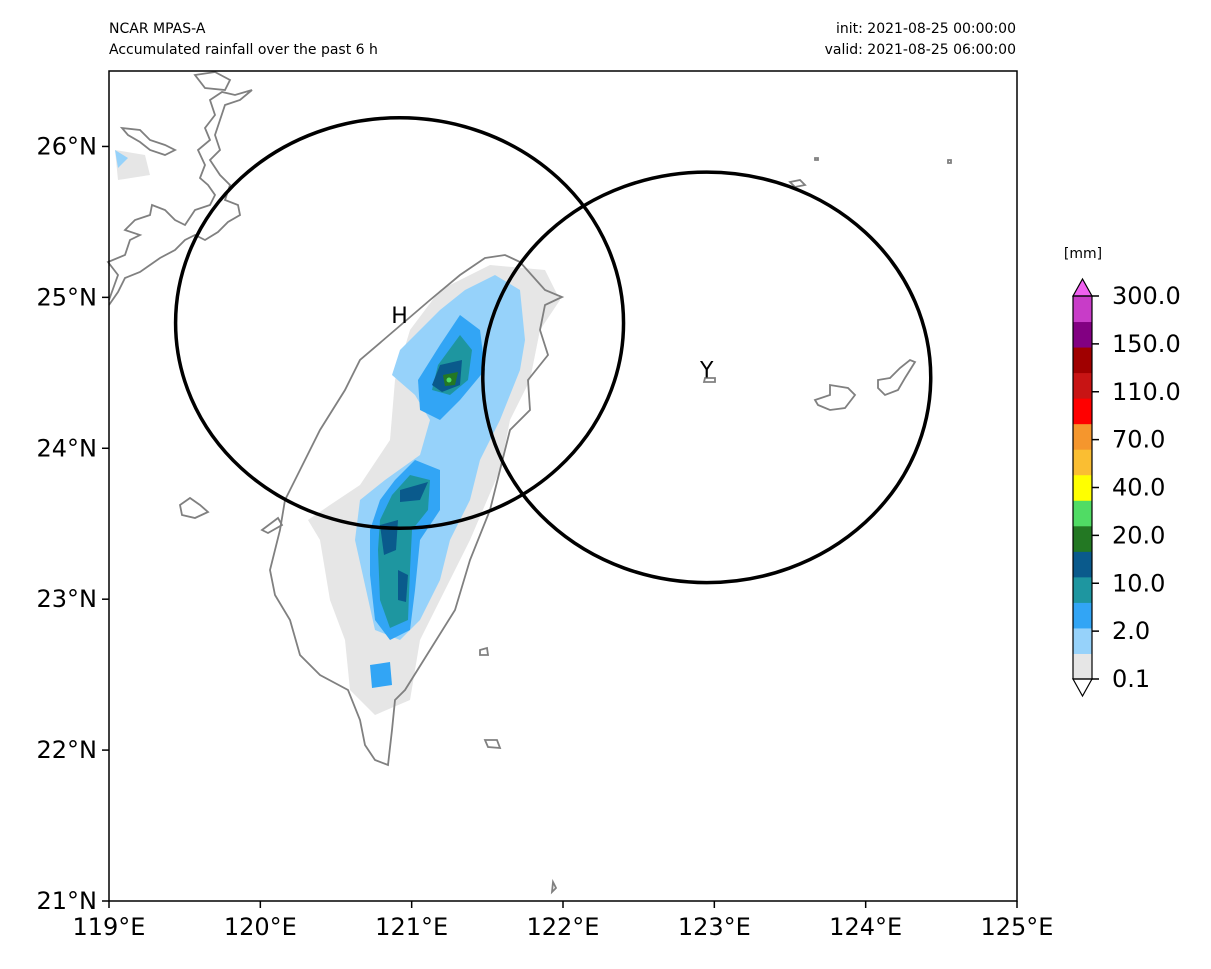 The height and width of the screenshot is (969, 1211). What do you see at coordinates (949, 161) in the screenshot?
I see `islet-b` at bounding box center [949, 161].